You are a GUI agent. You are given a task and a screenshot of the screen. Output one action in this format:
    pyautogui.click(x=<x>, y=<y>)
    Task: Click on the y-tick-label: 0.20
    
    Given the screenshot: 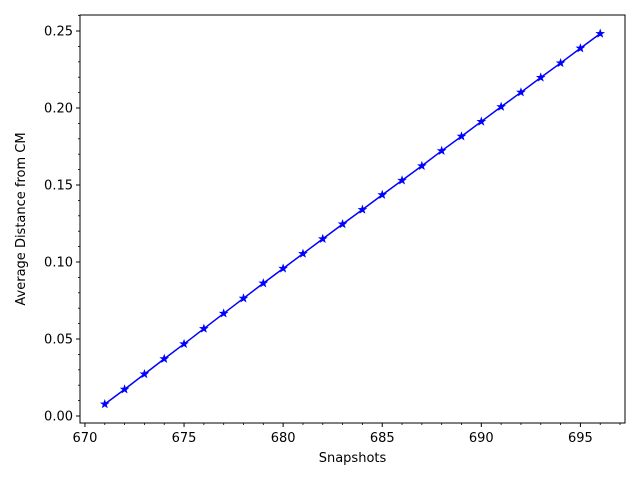 What is the action you would take?
    pyautogui.click(x=58, y=109)
    